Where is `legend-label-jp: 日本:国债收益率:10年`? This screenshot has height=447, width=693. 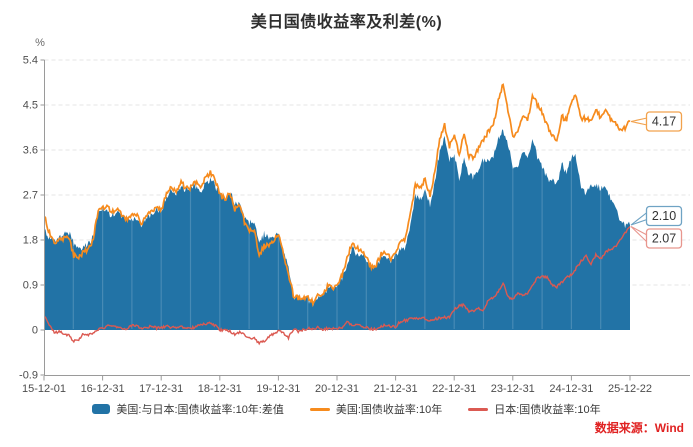 legend-label-jp: 日本:国债收益率:10年 is located at coordinates (547, 410).